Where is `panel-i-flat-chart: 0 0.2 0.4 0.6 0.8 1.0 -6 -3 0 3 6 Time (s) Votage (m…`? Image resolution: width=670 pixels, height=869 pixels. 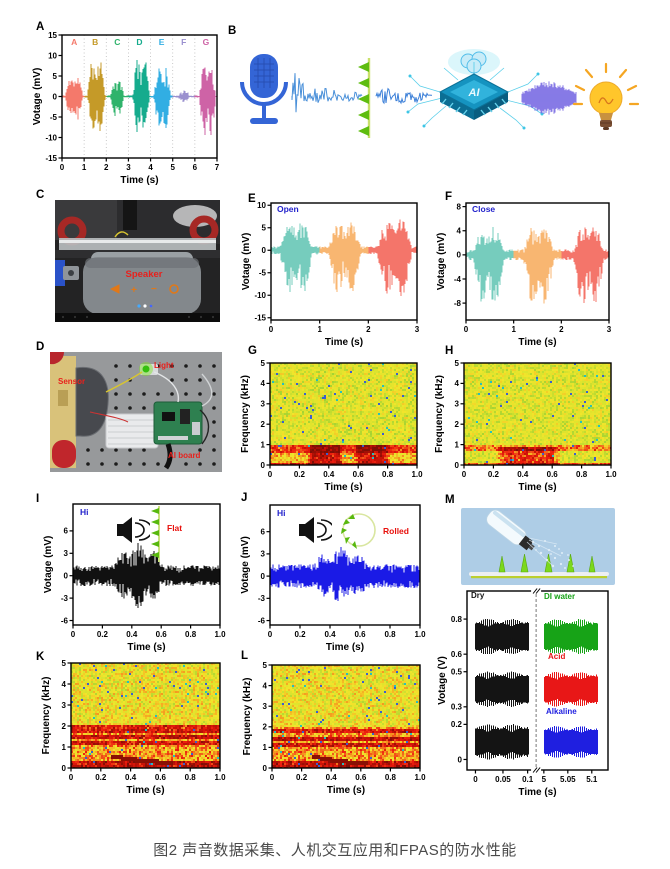 panel-i-flat-chart: 0 0.2 0.4 0.6 0.8 1.0 -6 -3 0 3 6 Time (s) Votage (m… is located at coordinates (135, 578).